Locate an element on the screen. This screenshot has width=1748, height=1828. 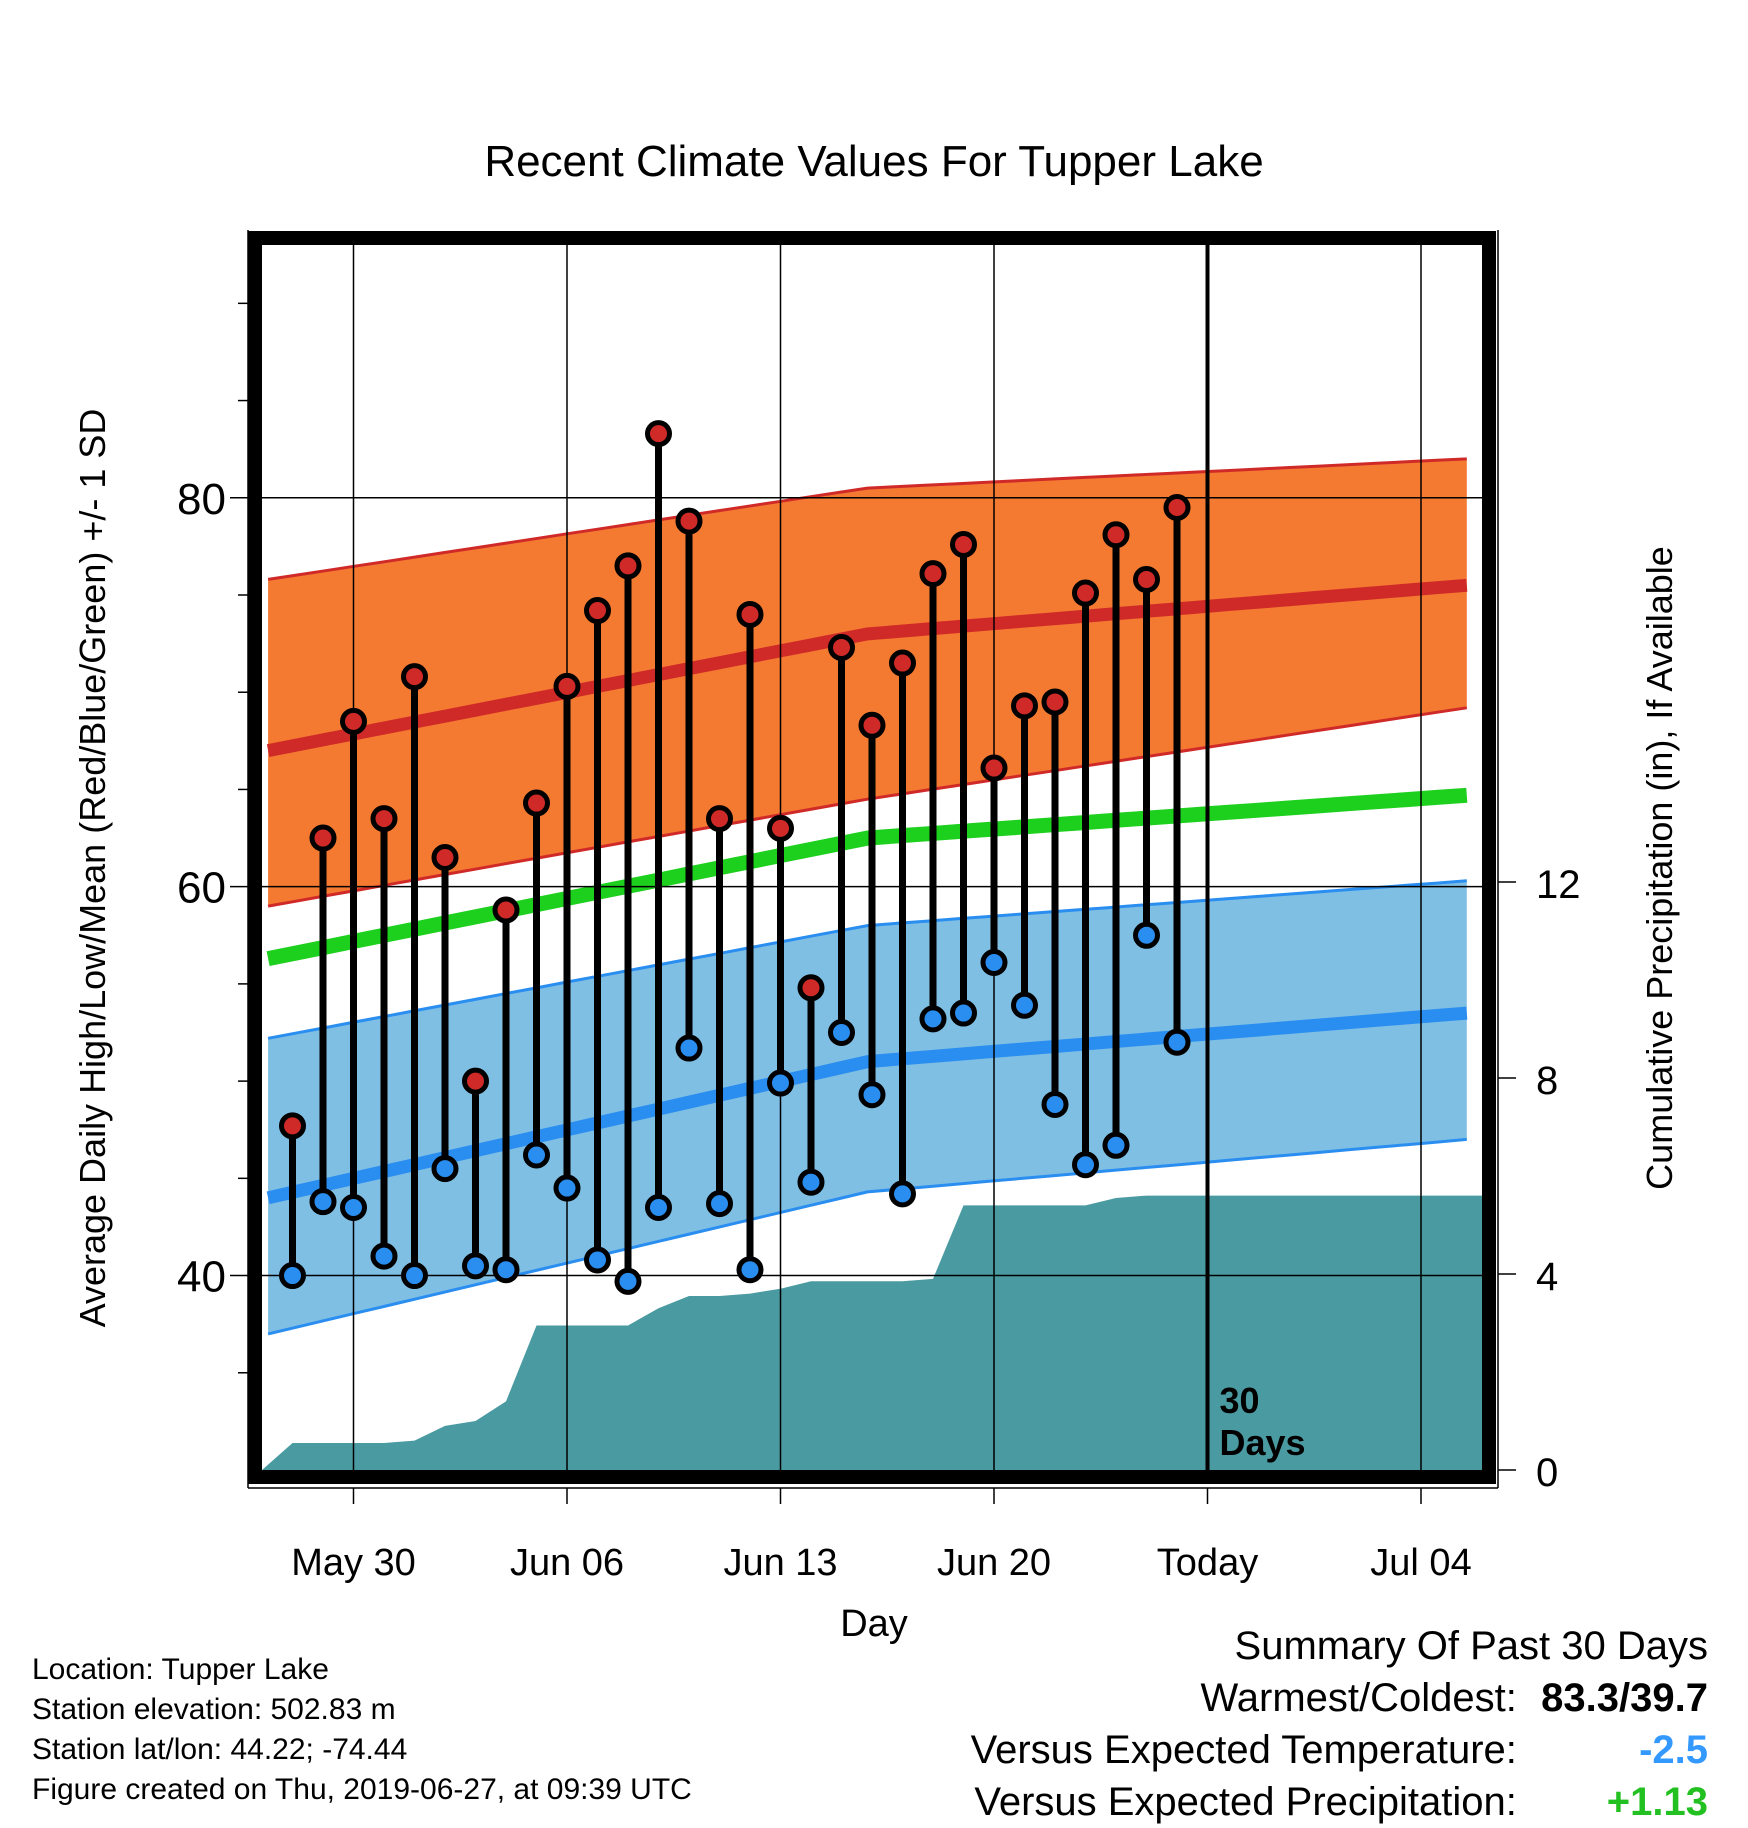
temp-departure-row: Versus Expected Temperature: -2.5 is located at coordinates (1339, 1750).